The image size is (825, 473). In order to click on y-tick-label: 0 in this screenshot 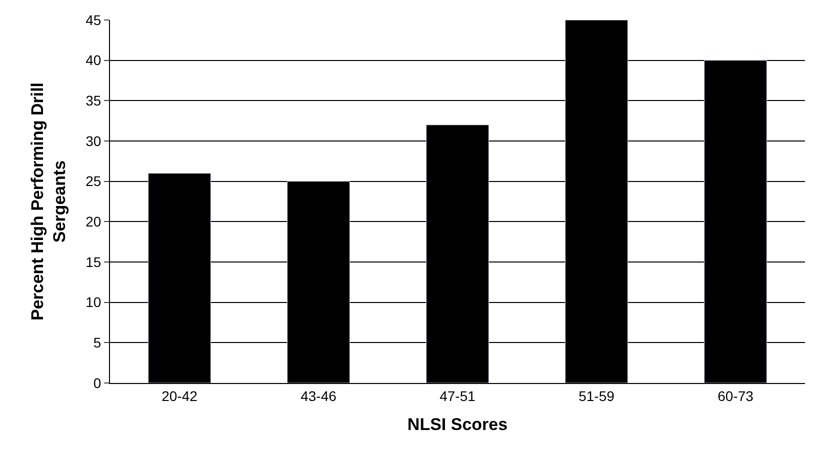, I will do `click(97, 382)`.